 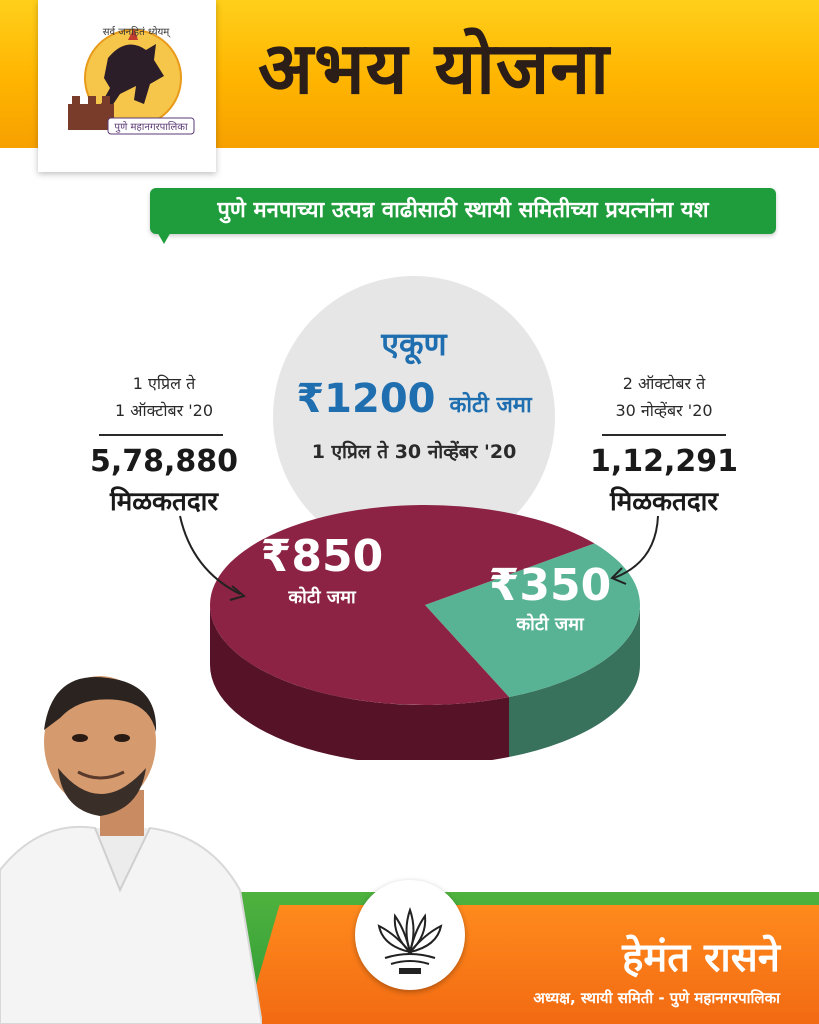 I want to click on footer-orange-band, so click(x=532, y=964).